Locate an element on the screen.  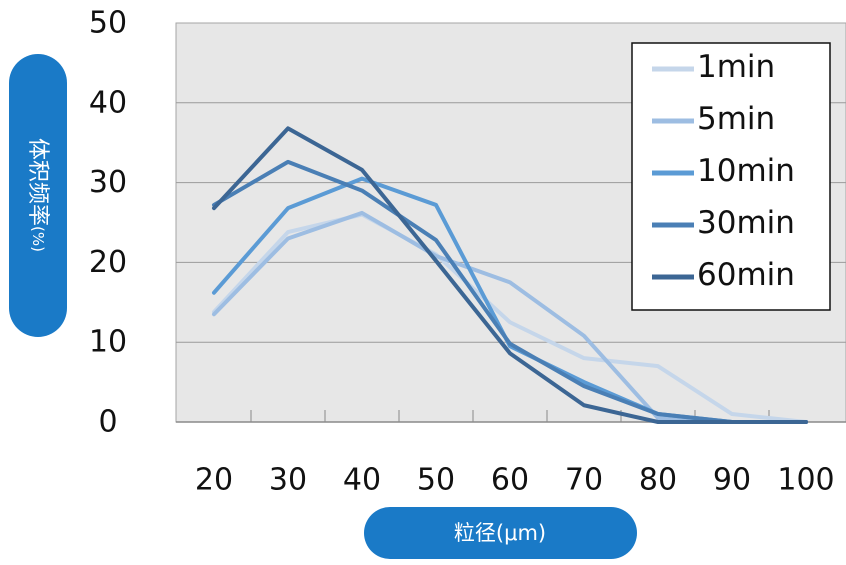
x-tick-label: 20 is located at coordinates (214, 480).